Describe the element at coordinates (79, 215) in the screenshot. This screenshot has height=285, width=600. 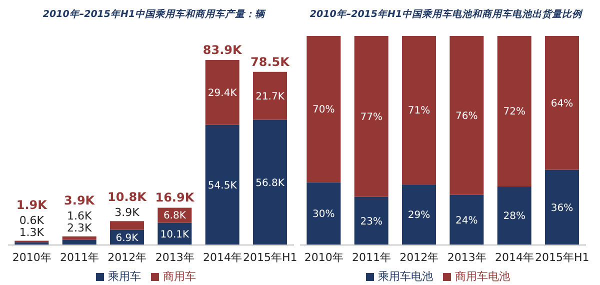
I see `data-label: 1.6K` at that location.